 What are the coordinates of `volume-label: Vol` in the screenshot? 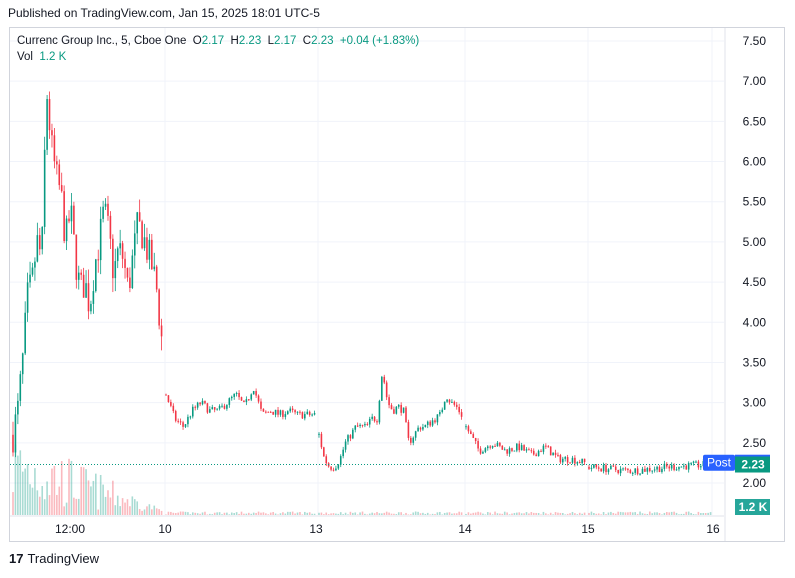 It's located at (25, 57).